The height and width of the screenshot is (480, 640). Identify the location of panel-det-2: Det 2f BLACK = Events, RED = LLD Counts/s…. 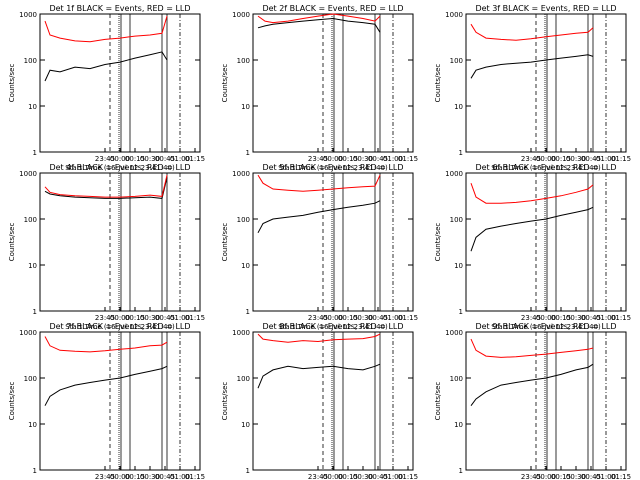
(319, 88).